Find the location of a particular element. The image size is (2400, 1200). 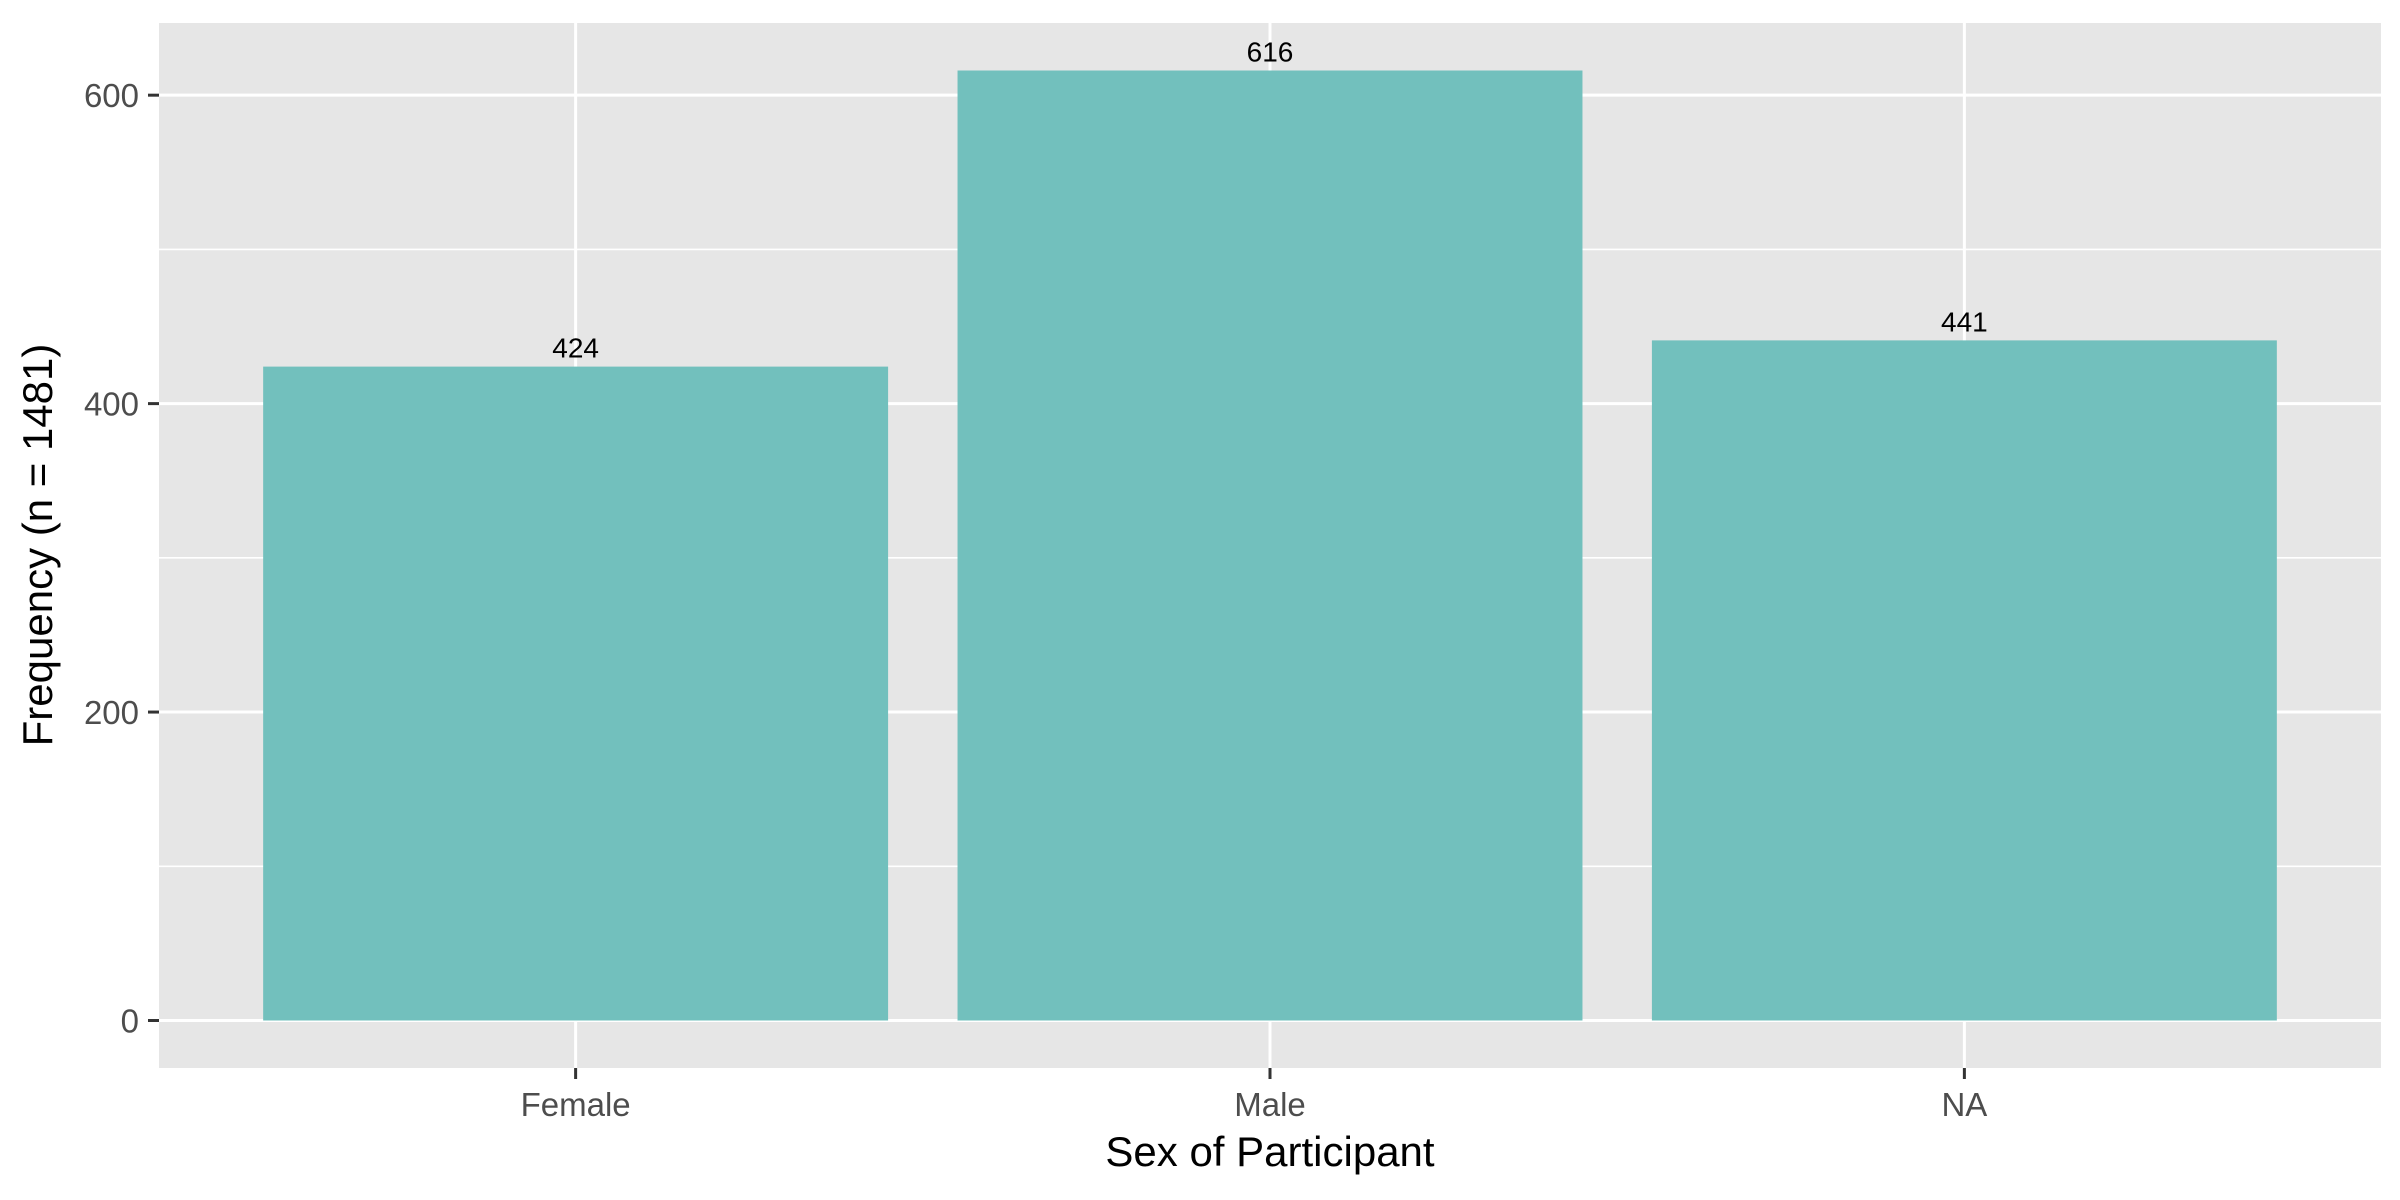

x-tick-label: Male is located at coordinates (1270, 1104).